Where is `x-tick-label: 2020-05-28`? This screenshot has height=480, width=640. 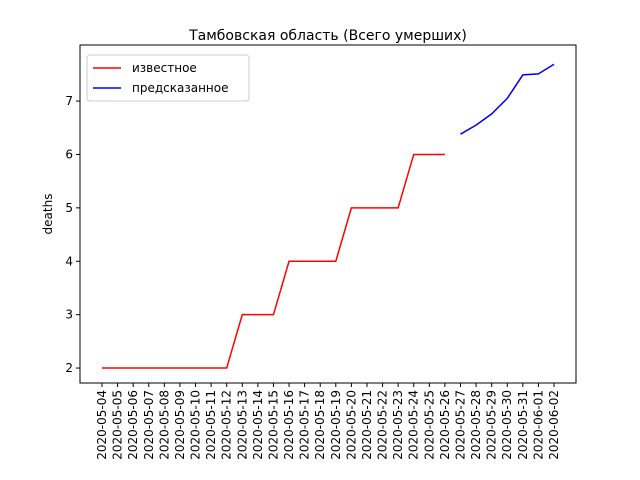
x-tick-label: 2020-05-28 is located at coordinates (476, 425).